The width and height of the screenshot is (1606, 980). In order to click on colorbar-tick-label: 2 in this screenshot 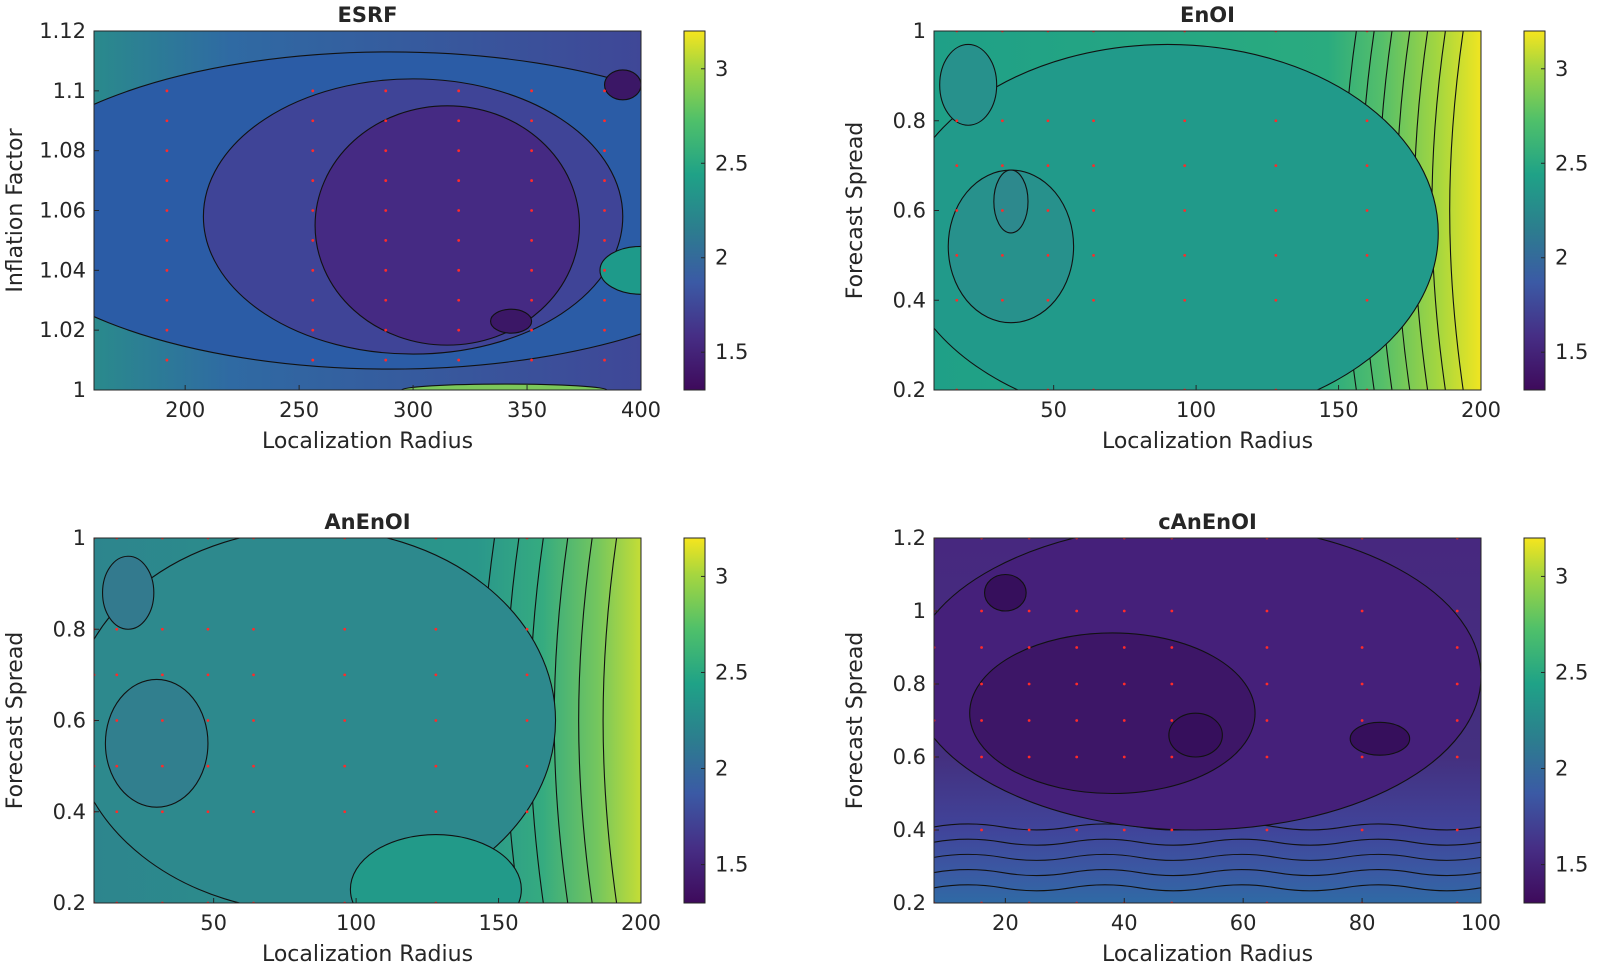, I will do `click(721, 769)`.